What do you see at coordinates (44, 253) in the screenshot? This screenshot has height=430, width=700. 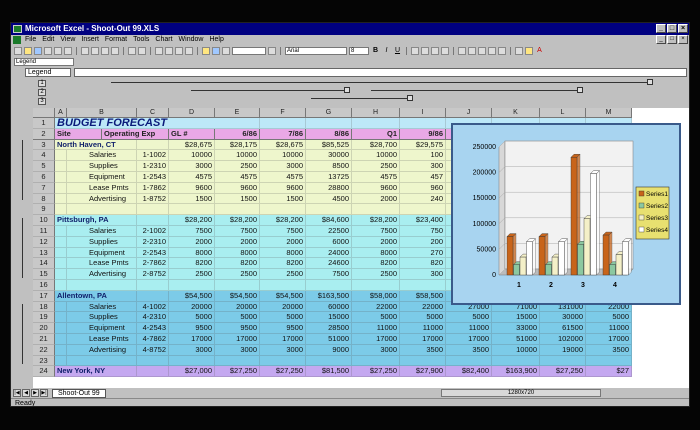 I see `row-header: 13` at bounding box center [44, 253].